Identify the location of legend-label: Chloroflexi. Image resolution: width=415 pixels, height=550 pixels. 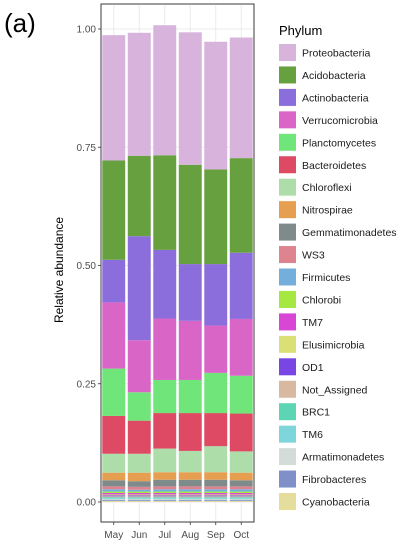
(327, 188).